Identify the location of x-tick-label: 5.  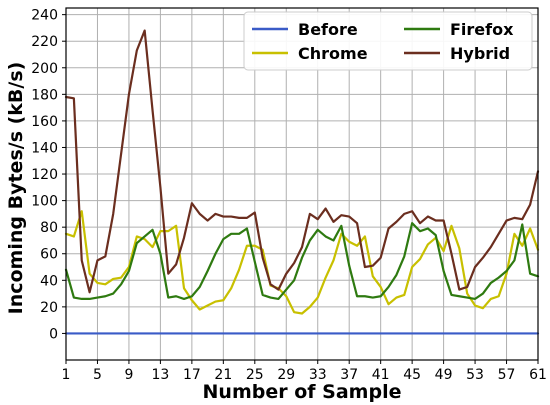
(97, 375).